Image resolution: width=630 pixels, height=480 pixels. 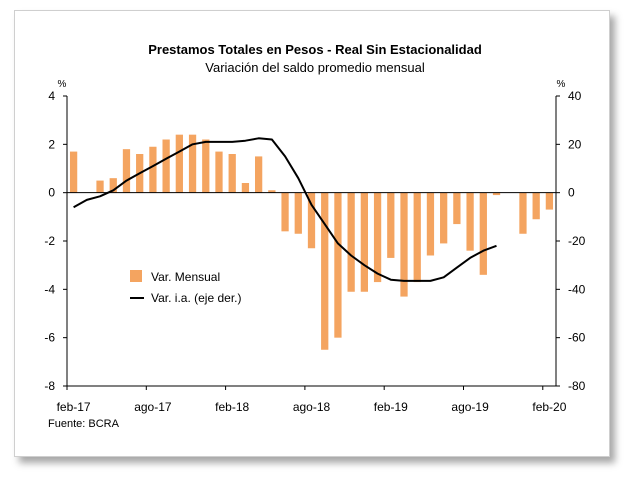 What do you see at coordinates (575, 96) in the screenshot?
I see `right-tick-label: 40` at bounding box center [575, 96].